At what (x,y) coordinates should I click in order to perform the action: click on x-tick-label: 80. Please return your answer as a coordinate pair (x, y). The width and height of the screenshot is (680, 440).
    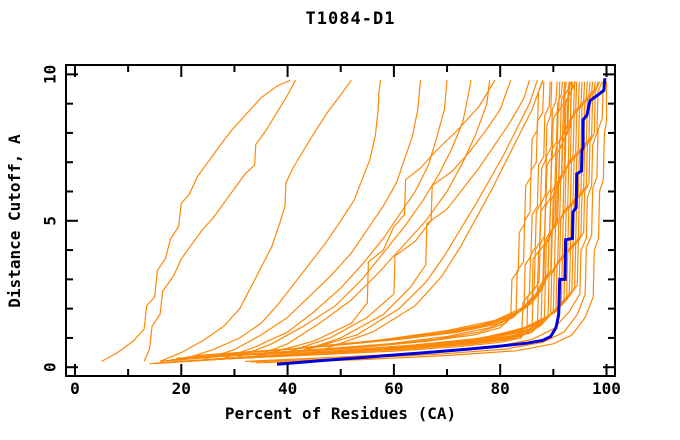
    Looking at the image, I should click on (500, 388).